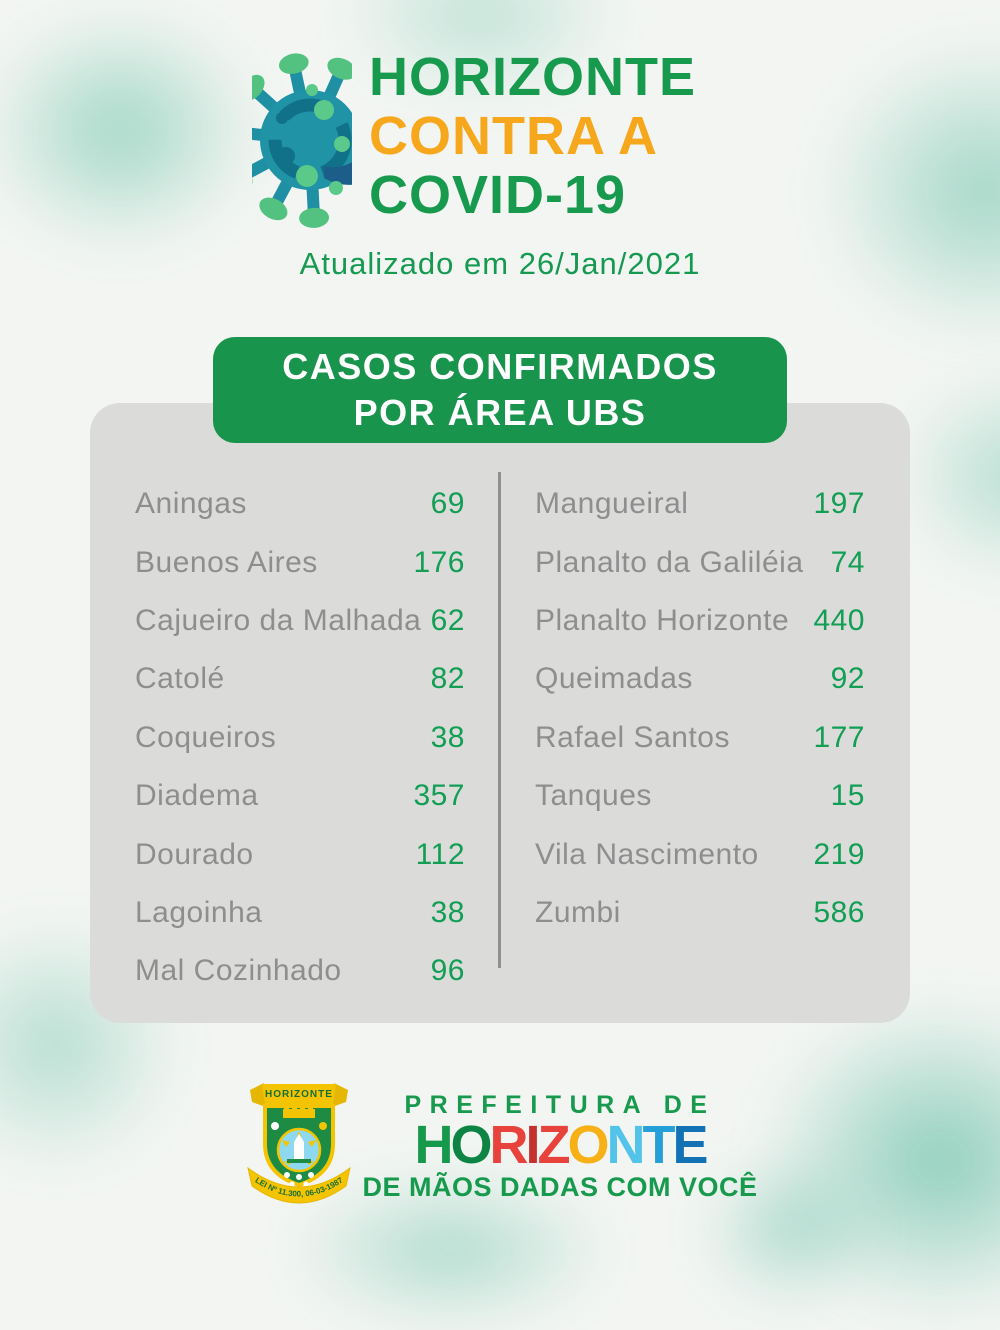 Image resolution: width=1000 pixels, height=1330 pixels. Describe the element at coordinates (662, 620) in the screenshot. I see `ubs-area-name: Planalto Horizonte` at that location.